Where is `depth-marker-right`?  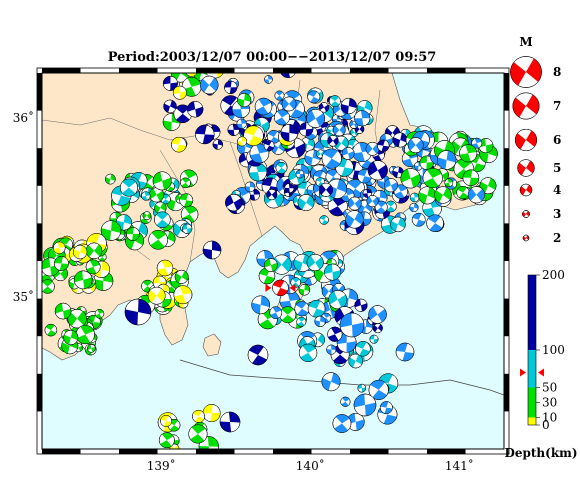 depth-marker-right is located at coordinates (541, 372).